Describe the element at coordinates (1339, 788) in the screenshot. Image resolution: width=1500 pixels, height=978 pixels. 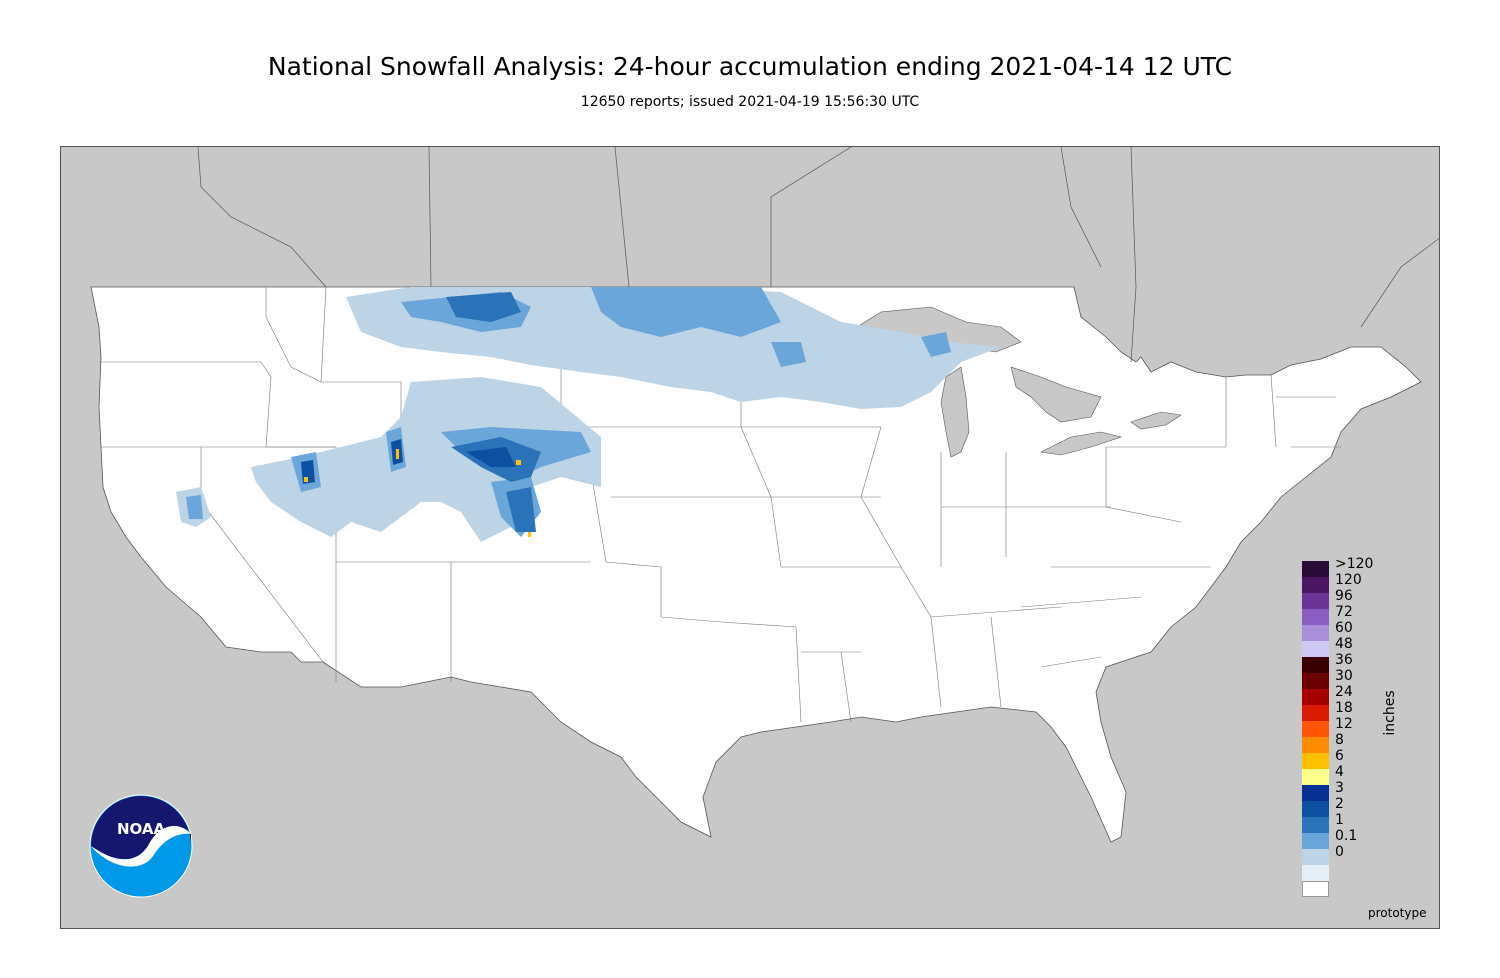
I see `legend-label: 3` at that location.